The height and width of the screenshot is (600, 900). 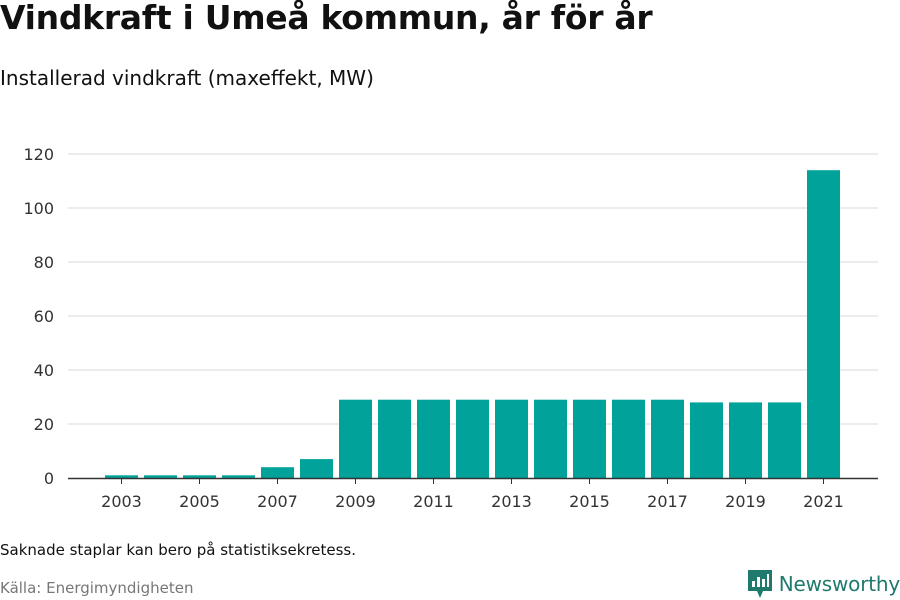 What do you see at coordinates (121, 501) in the screenshot?
I see `x-tick-label: 2003` at bounding box center [121, 501].